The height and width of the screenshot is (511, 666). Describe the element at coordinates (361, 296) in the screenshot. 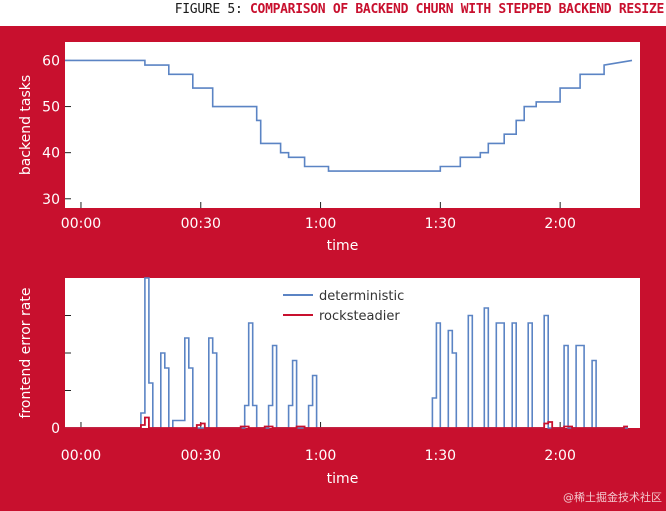

I see `chart2-legend-label-deterministic: deterministic` at that location.